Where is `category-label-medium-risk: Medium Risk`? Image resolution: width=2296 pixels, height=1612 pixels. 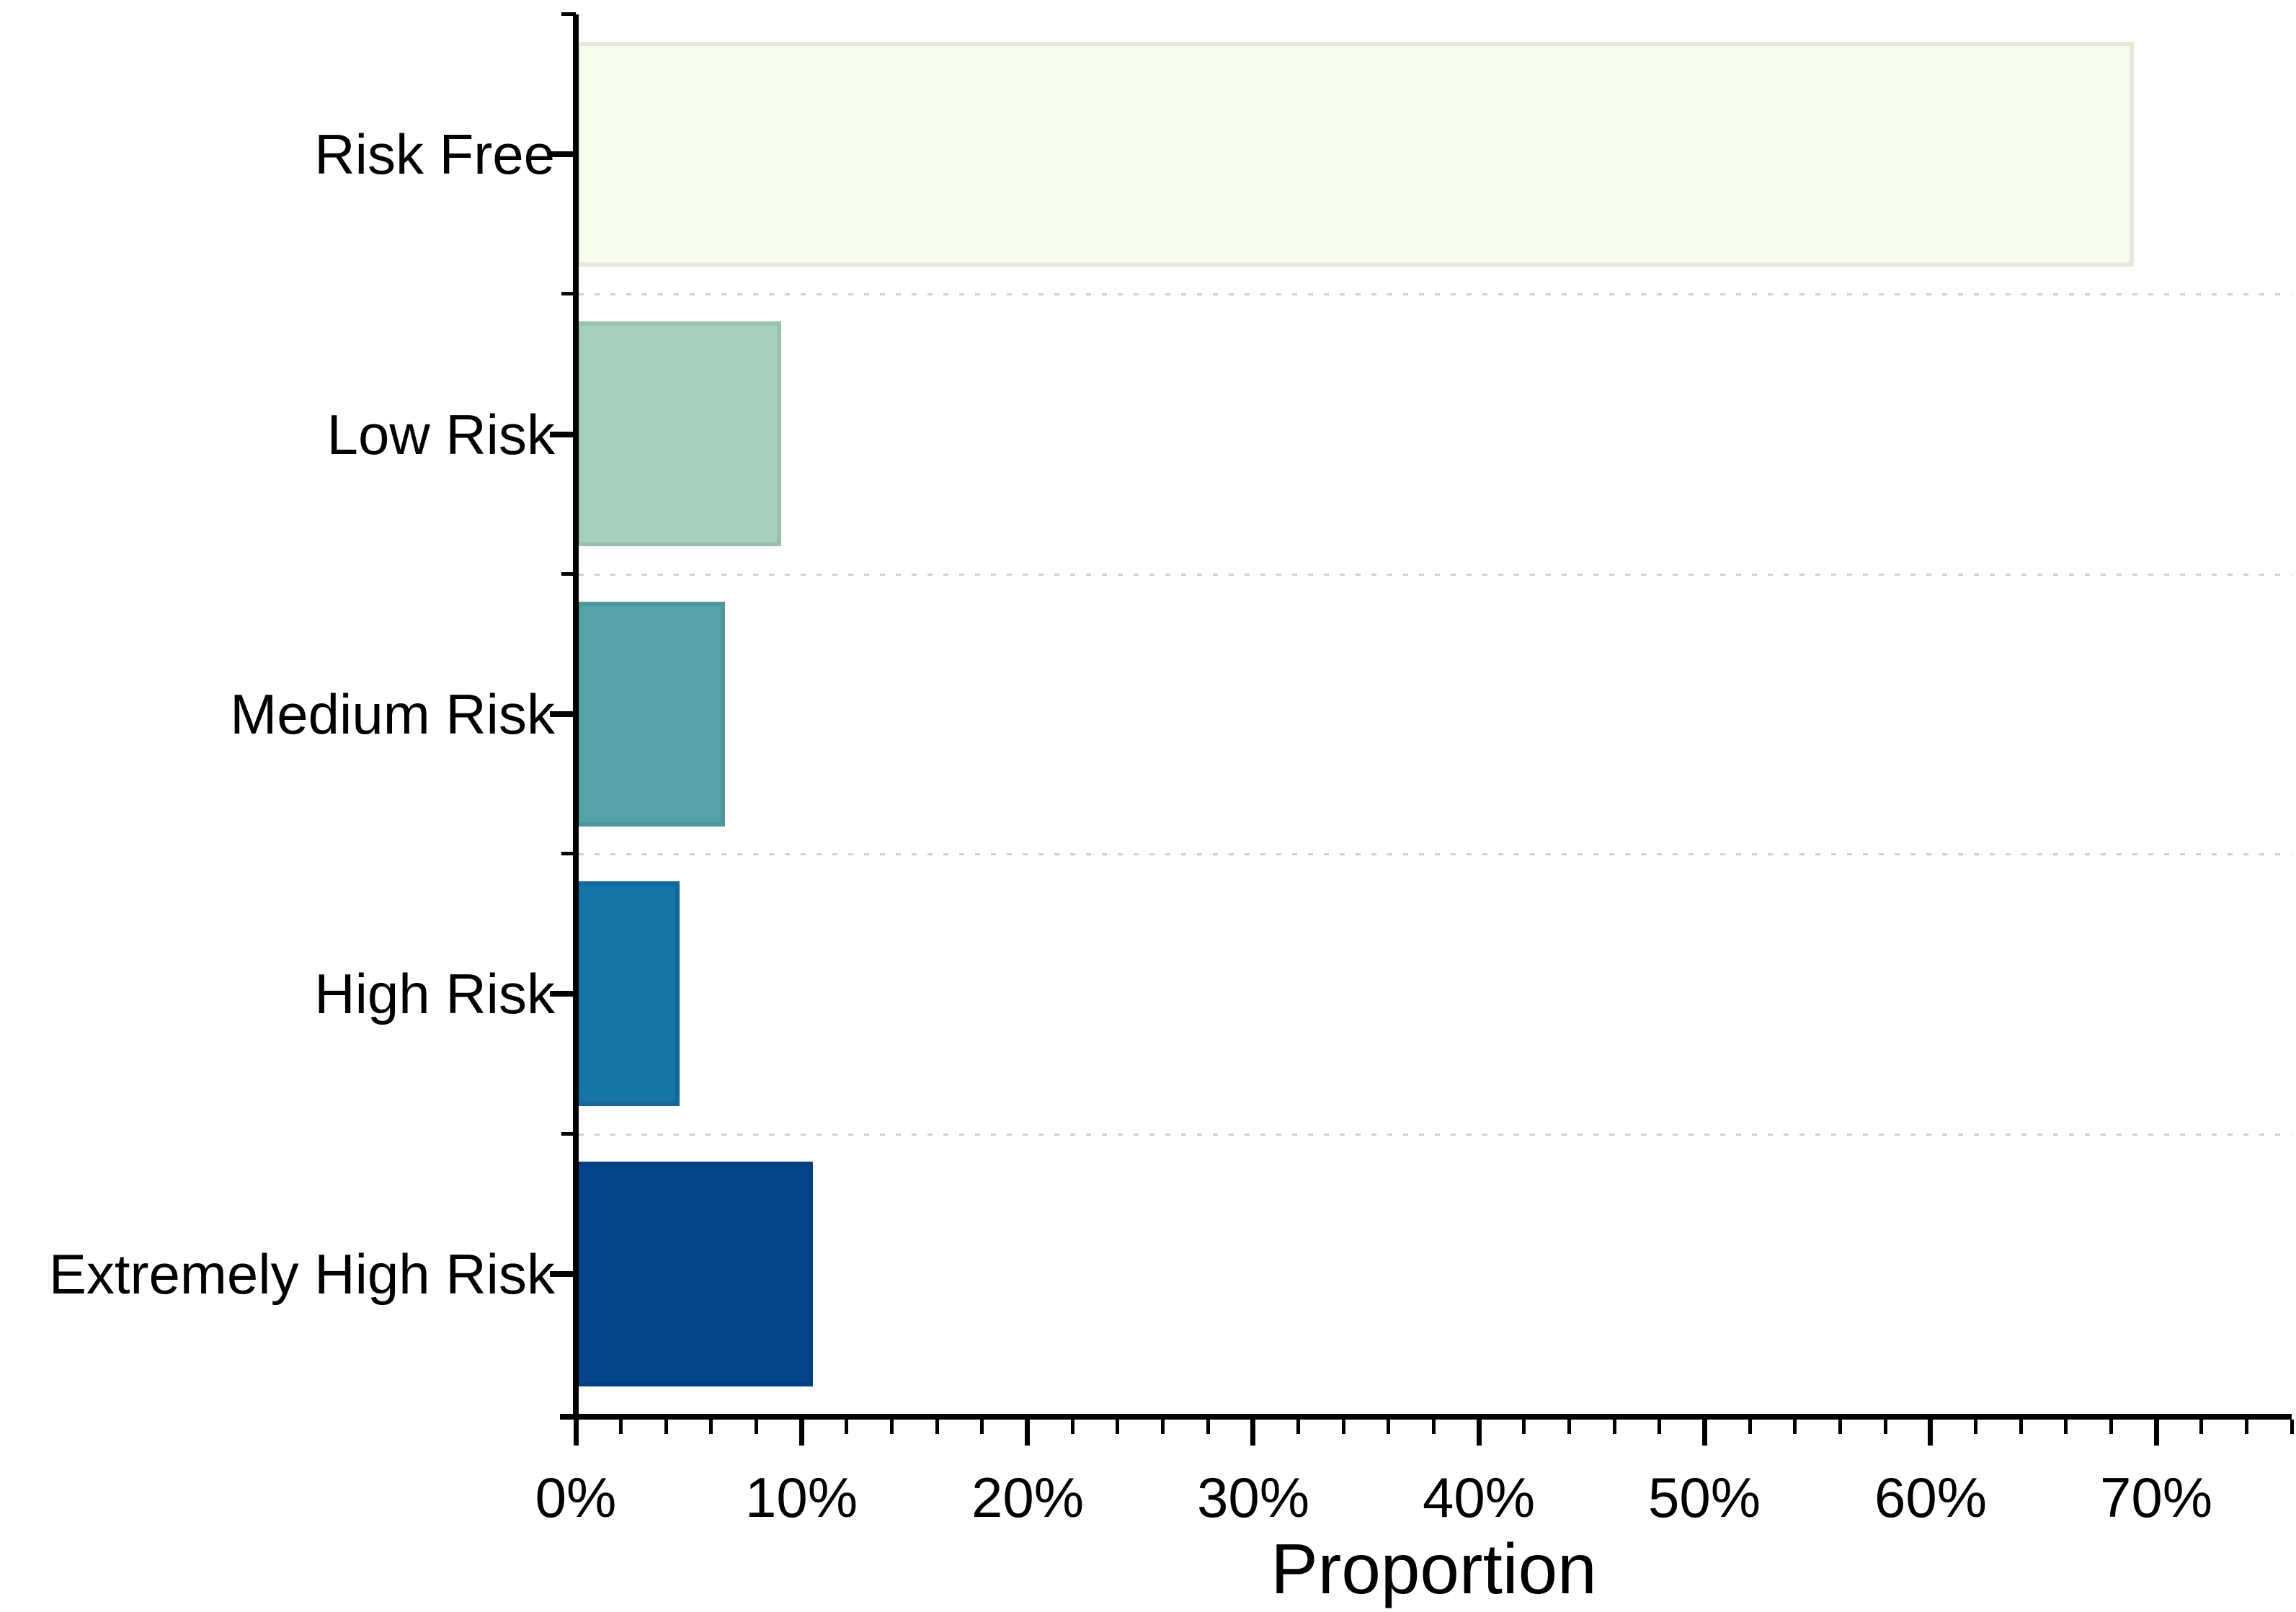
category-label-medium-risk: Medium Risk is located at coordinates (392, 714).